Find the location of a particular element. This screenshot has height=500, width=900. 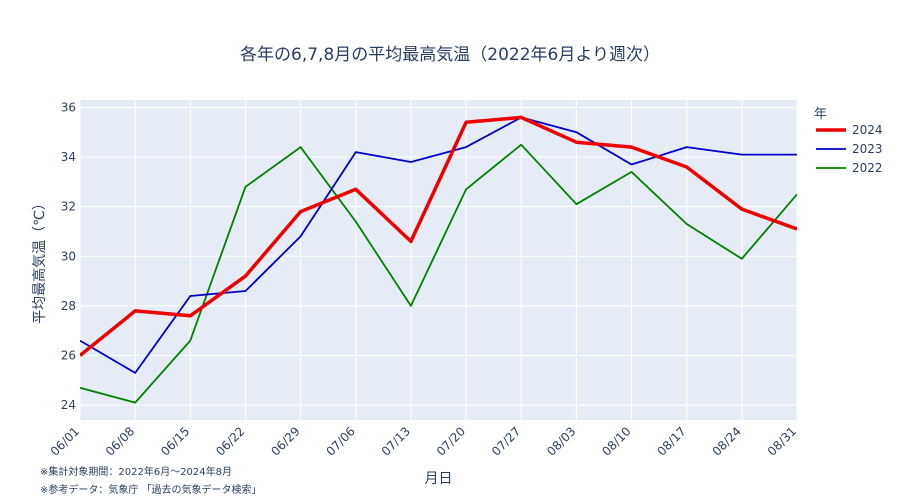

y-tick-label: 28 is located at coordinates (68, 306).